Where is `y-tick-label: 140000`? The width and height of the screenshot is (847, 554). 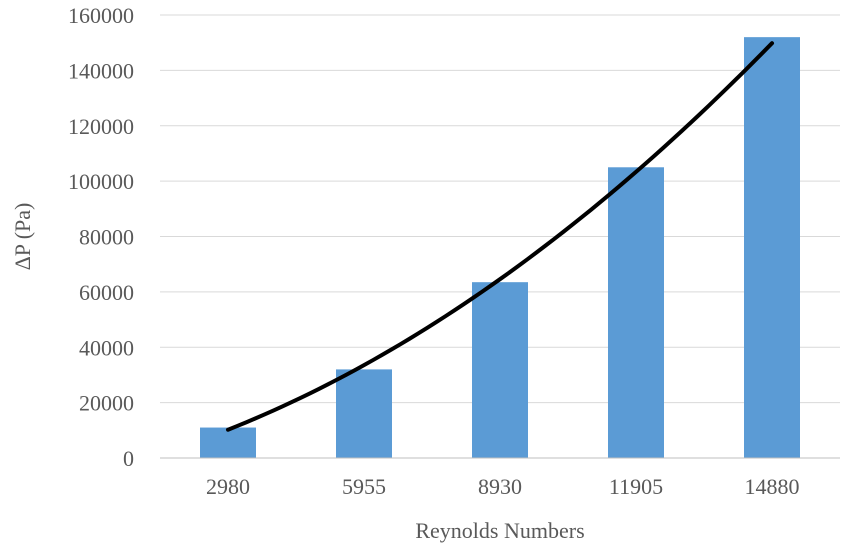 y-tick-label: 140000 is located at coordinates (101, 70).